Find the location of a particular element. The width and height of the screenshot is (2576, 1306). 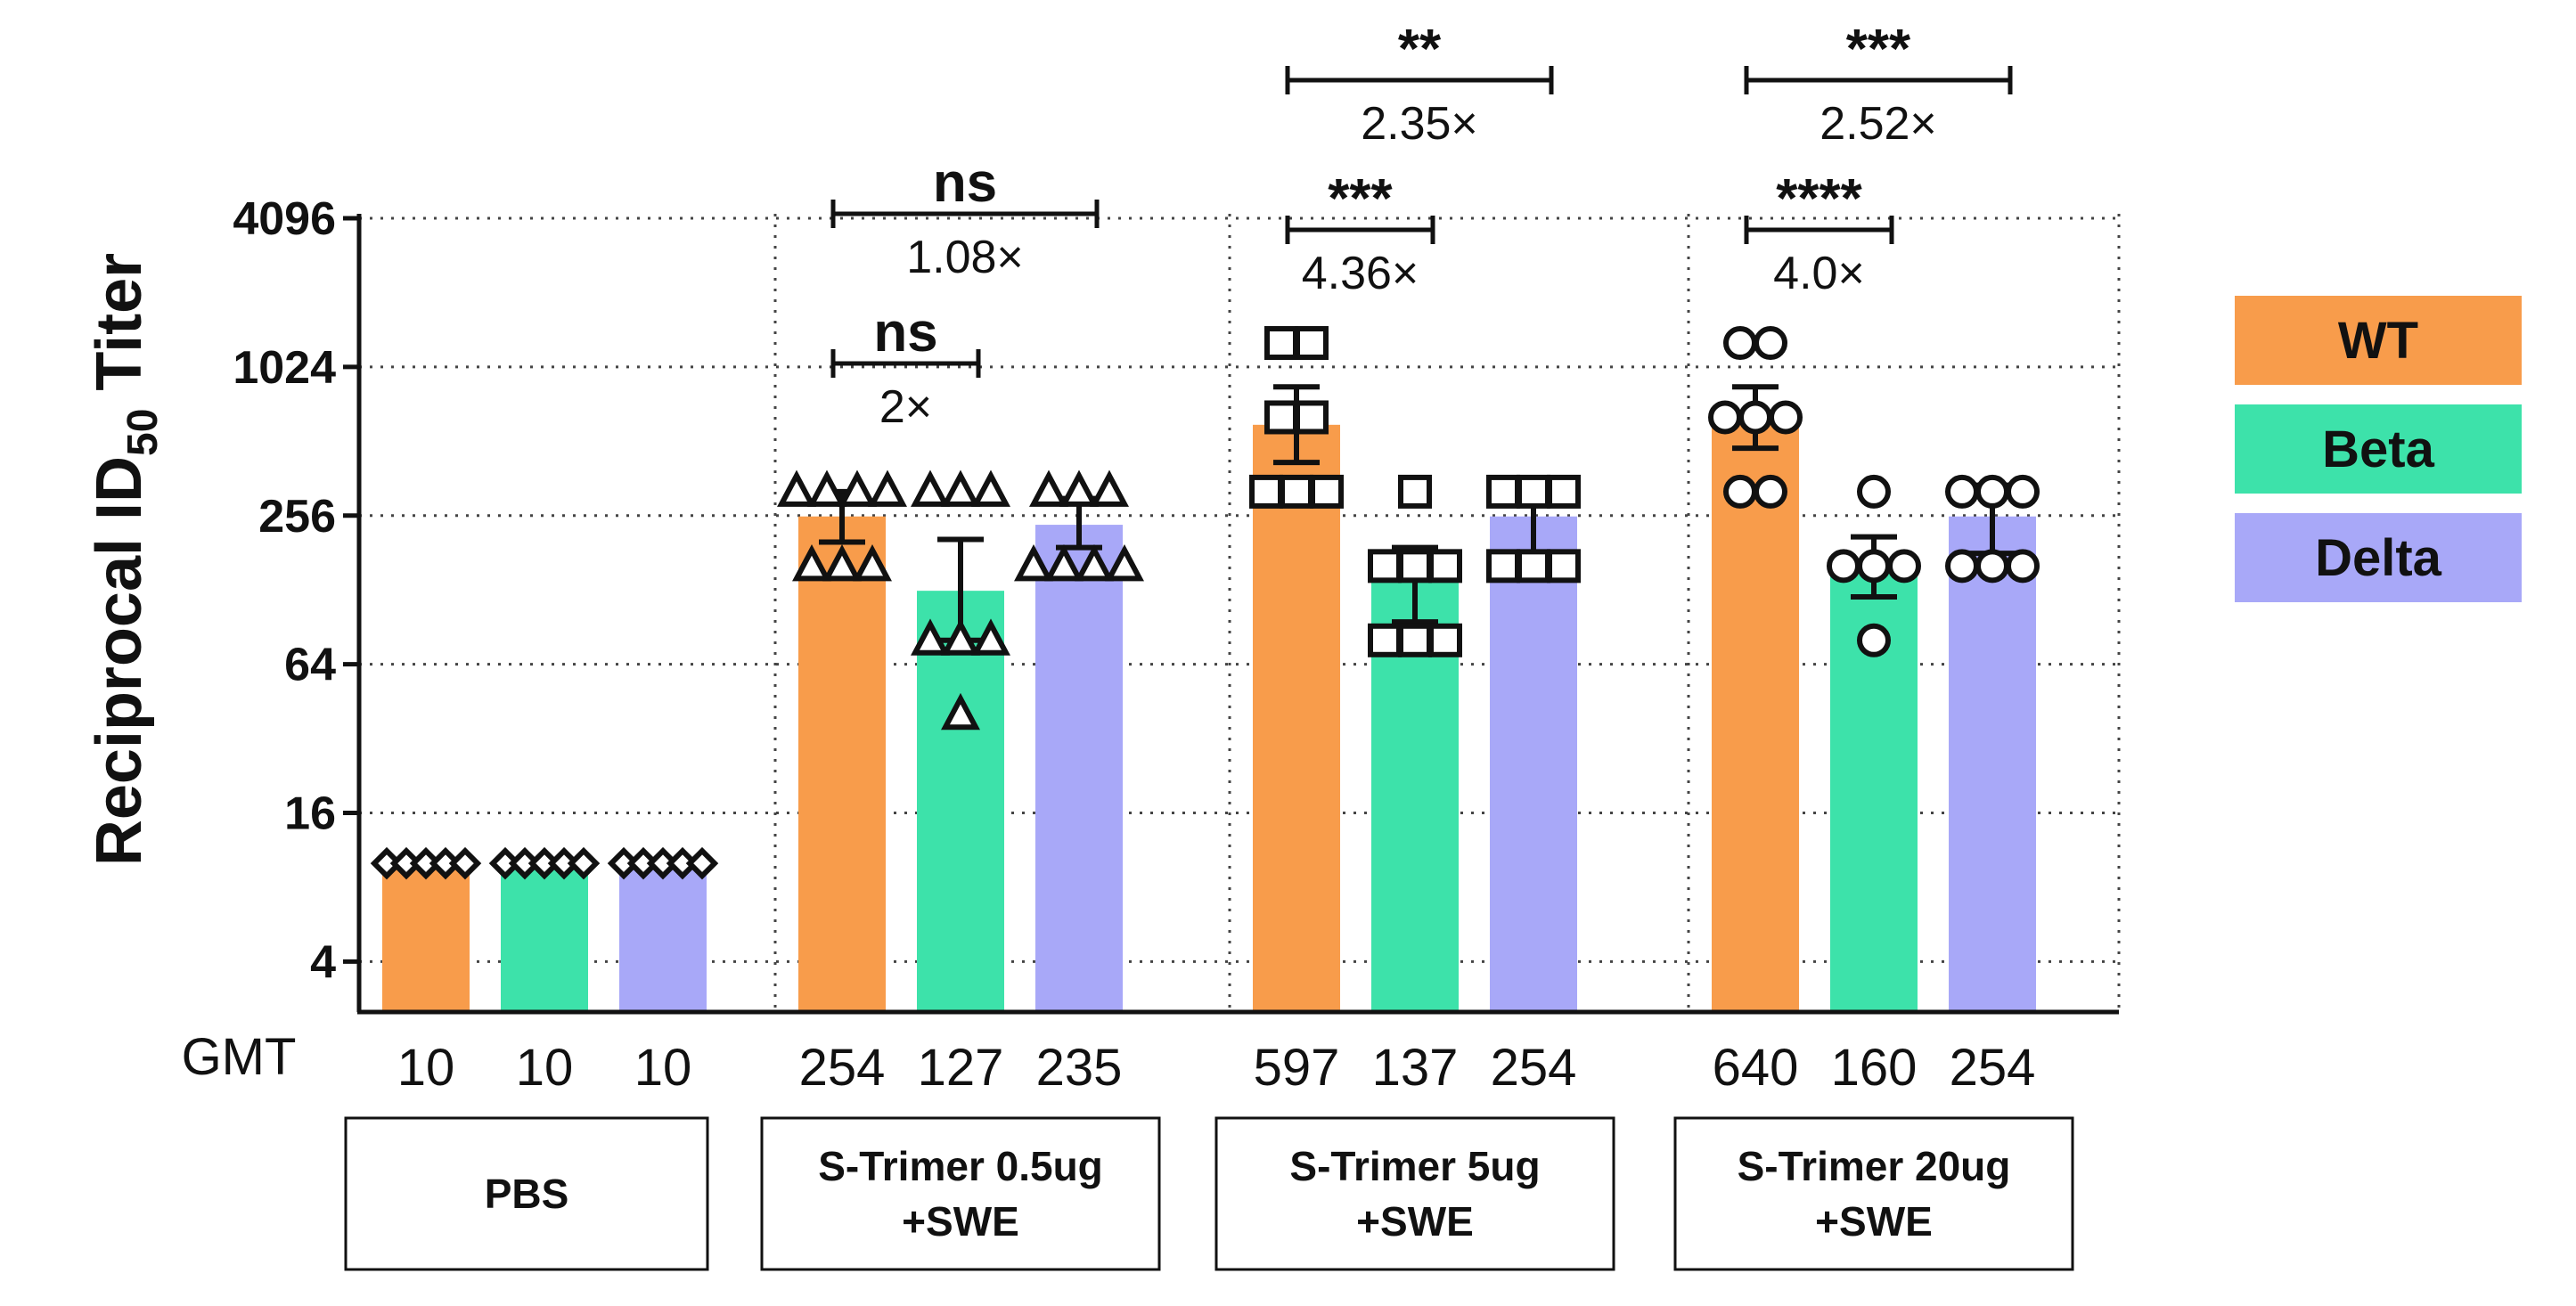

fold-change-label: 2× is located at coordinates (905, 407).